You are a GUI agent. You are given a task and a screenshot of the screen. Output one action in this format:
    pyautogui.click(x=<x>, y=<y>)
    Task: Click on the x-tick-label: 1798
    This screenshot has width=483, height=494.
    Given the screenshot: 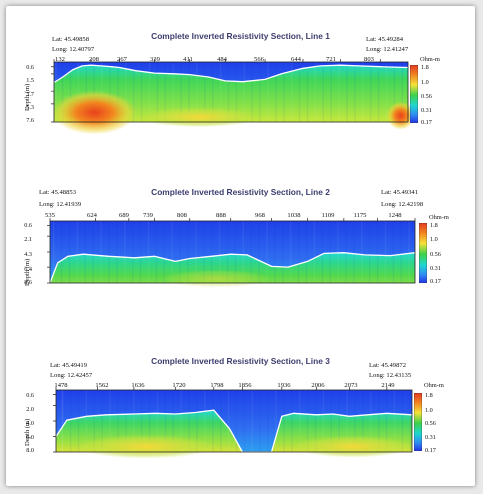 What is the action you would take?
    pyautogui.click(x=217, y=385)
    